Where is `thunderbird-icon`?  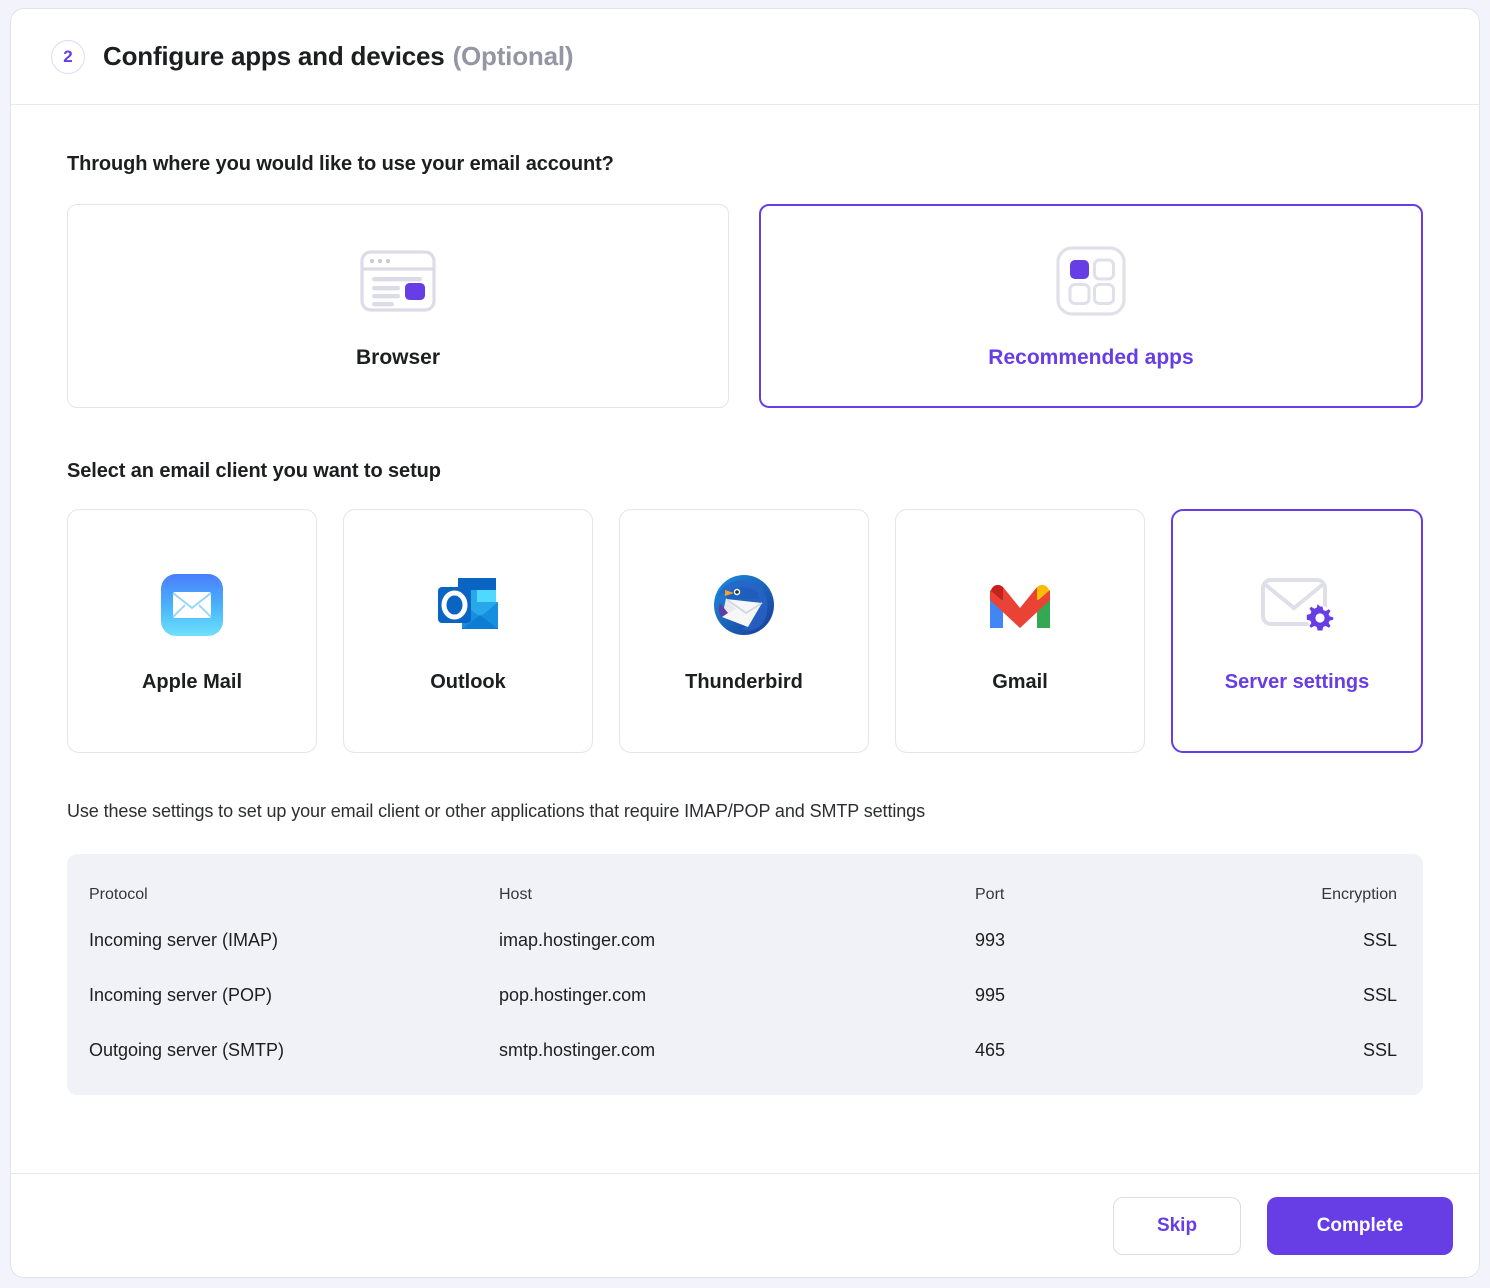
thunderbird-icon is located at coordinates (744, 605).